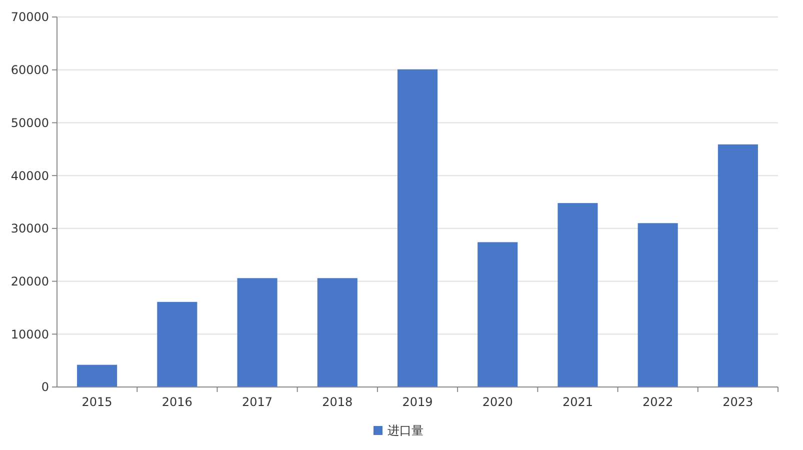  What do you see at coordinates (738, 402) in the screenshot?
I see `x-tick-label: 2023` at bounding box center [738, 402].